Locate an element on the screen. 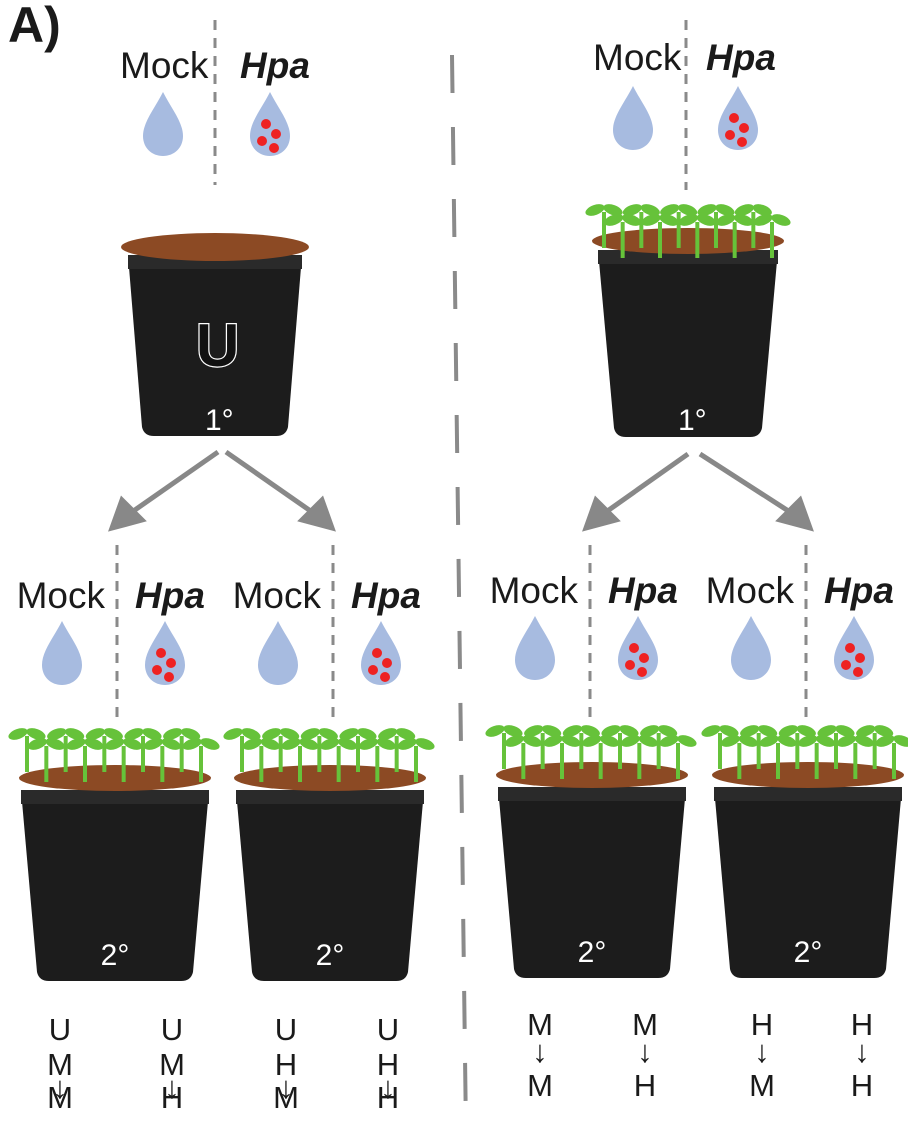 The image size is (908, 1133). panel-label: A) is located at coordinates (34, 26).